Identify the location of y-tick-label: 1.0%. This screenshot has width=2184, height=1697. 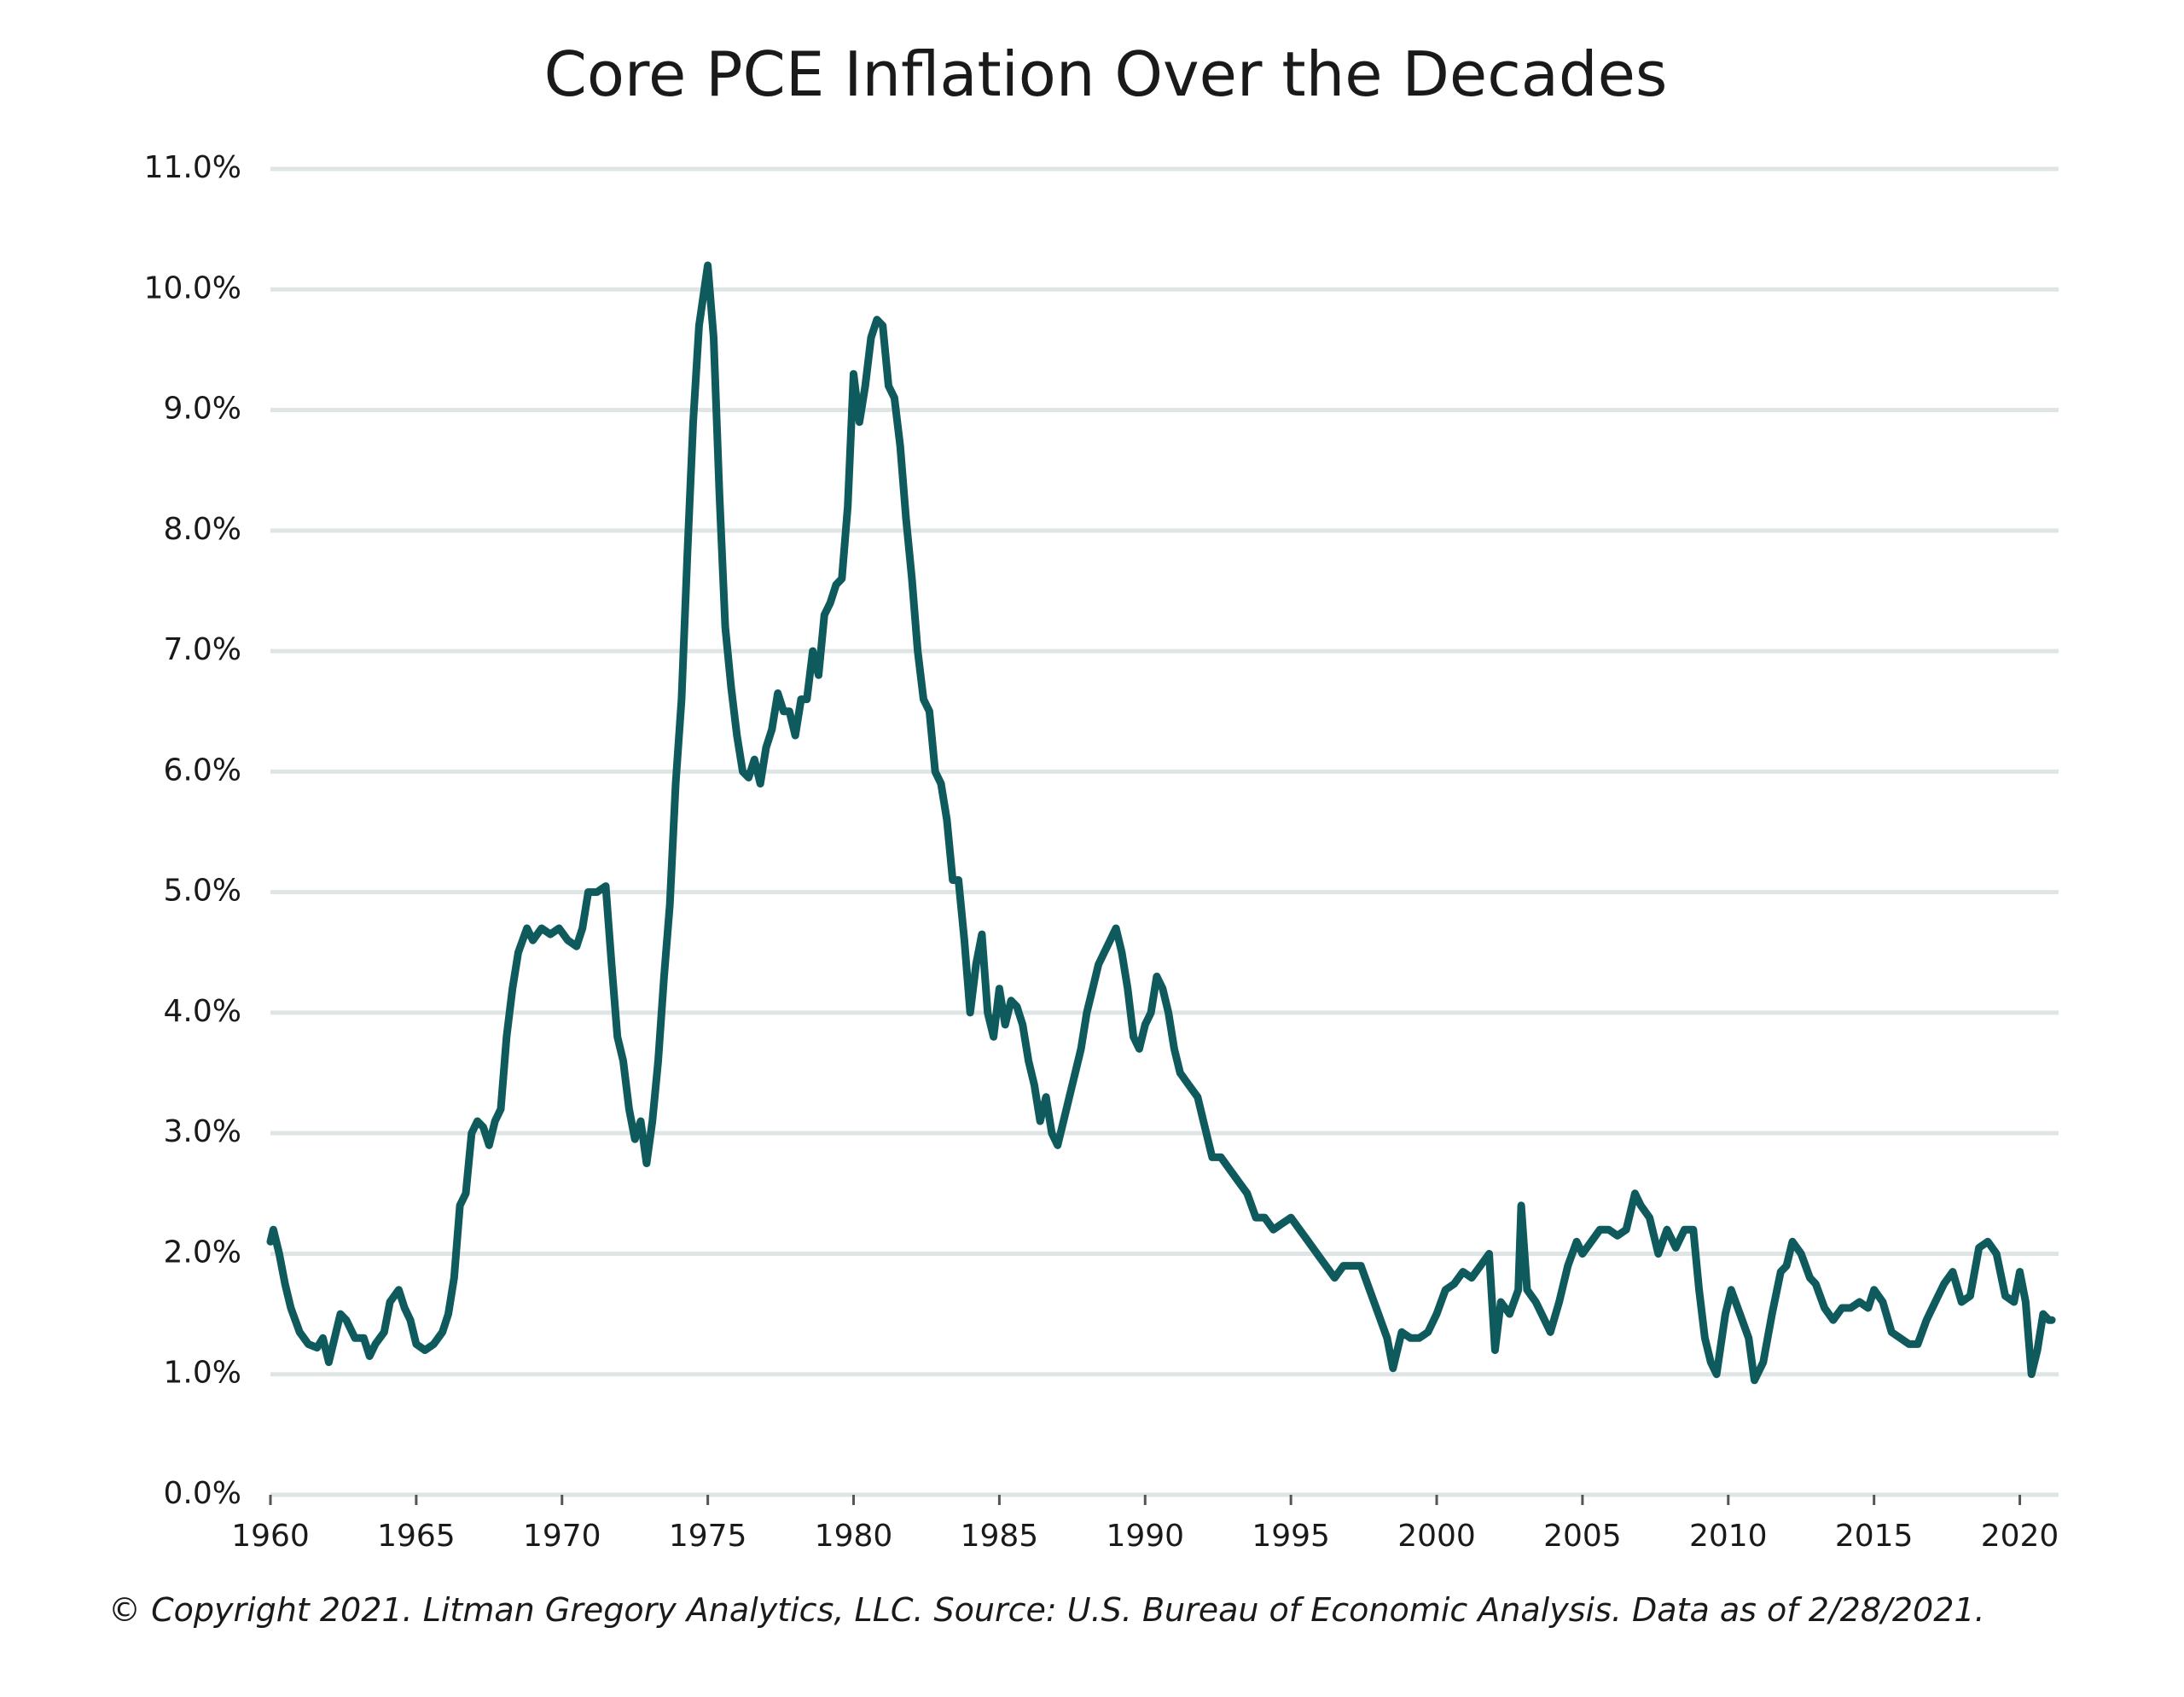
(202, 1373).